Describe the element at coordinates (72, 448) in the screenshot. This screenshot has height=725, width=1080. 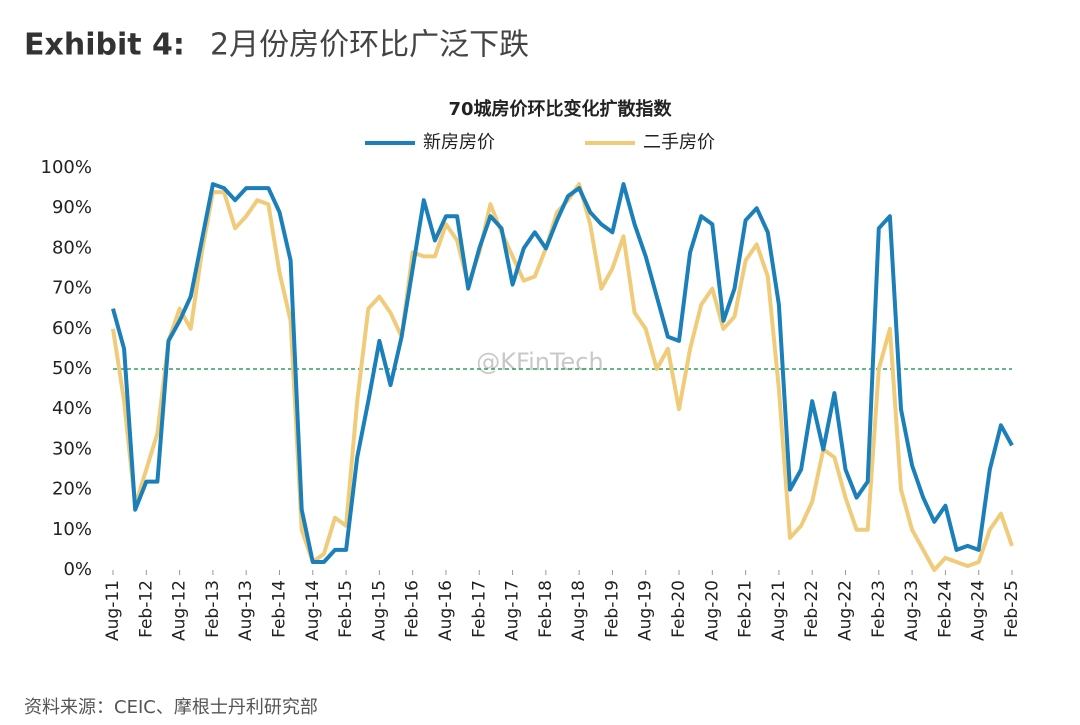
I see `y-tick-label: 30%` at that location.